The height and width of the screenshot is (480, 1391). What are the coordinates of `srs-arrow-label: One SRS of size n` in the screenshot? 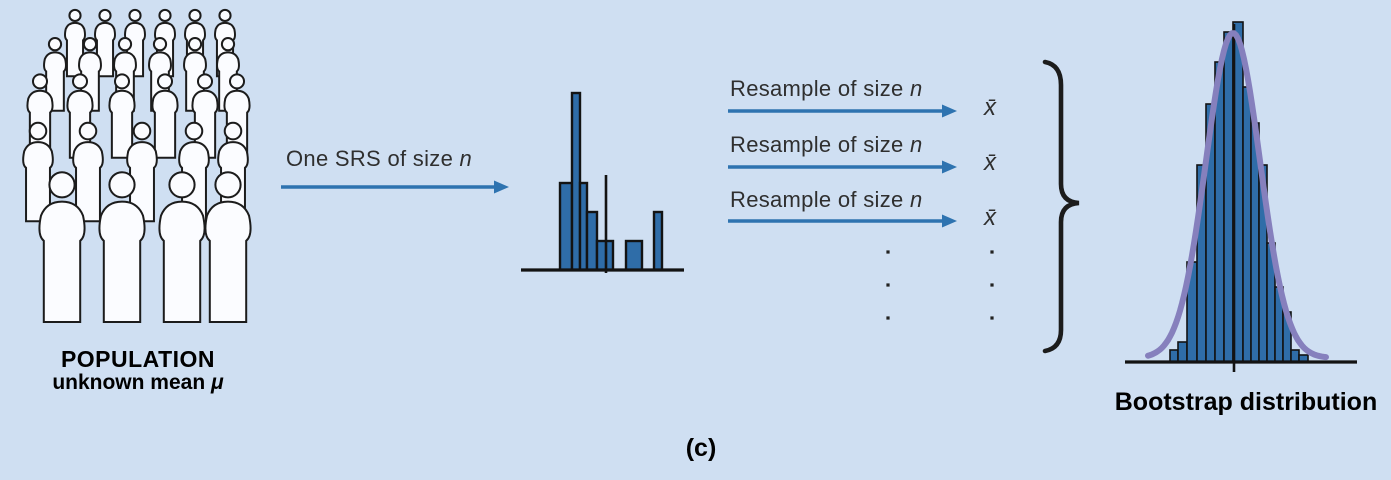 It's located at (379, 158).